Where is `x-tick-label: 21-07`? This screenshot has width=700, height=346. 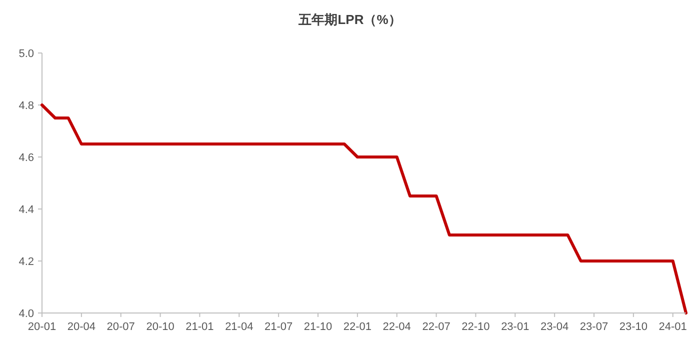 x-tick-label: 21-07 is located at coordinates (278, 327).